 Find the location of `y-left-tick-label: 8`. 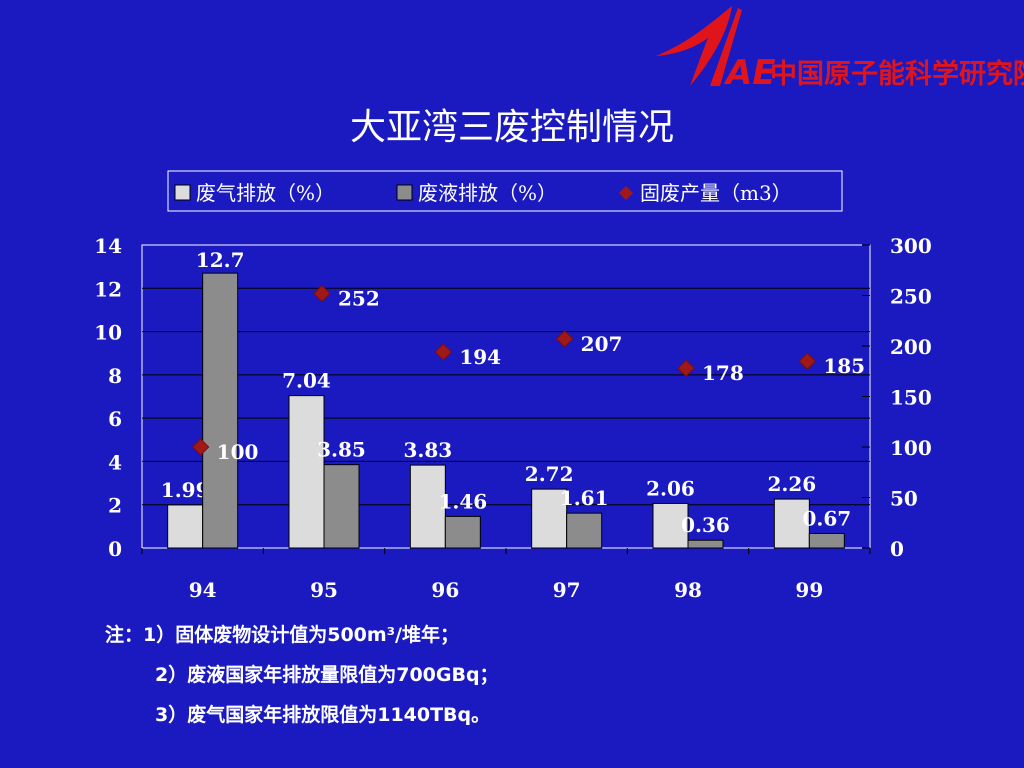

y-left-tick-label: 8 is located at coordinates (115, 376).